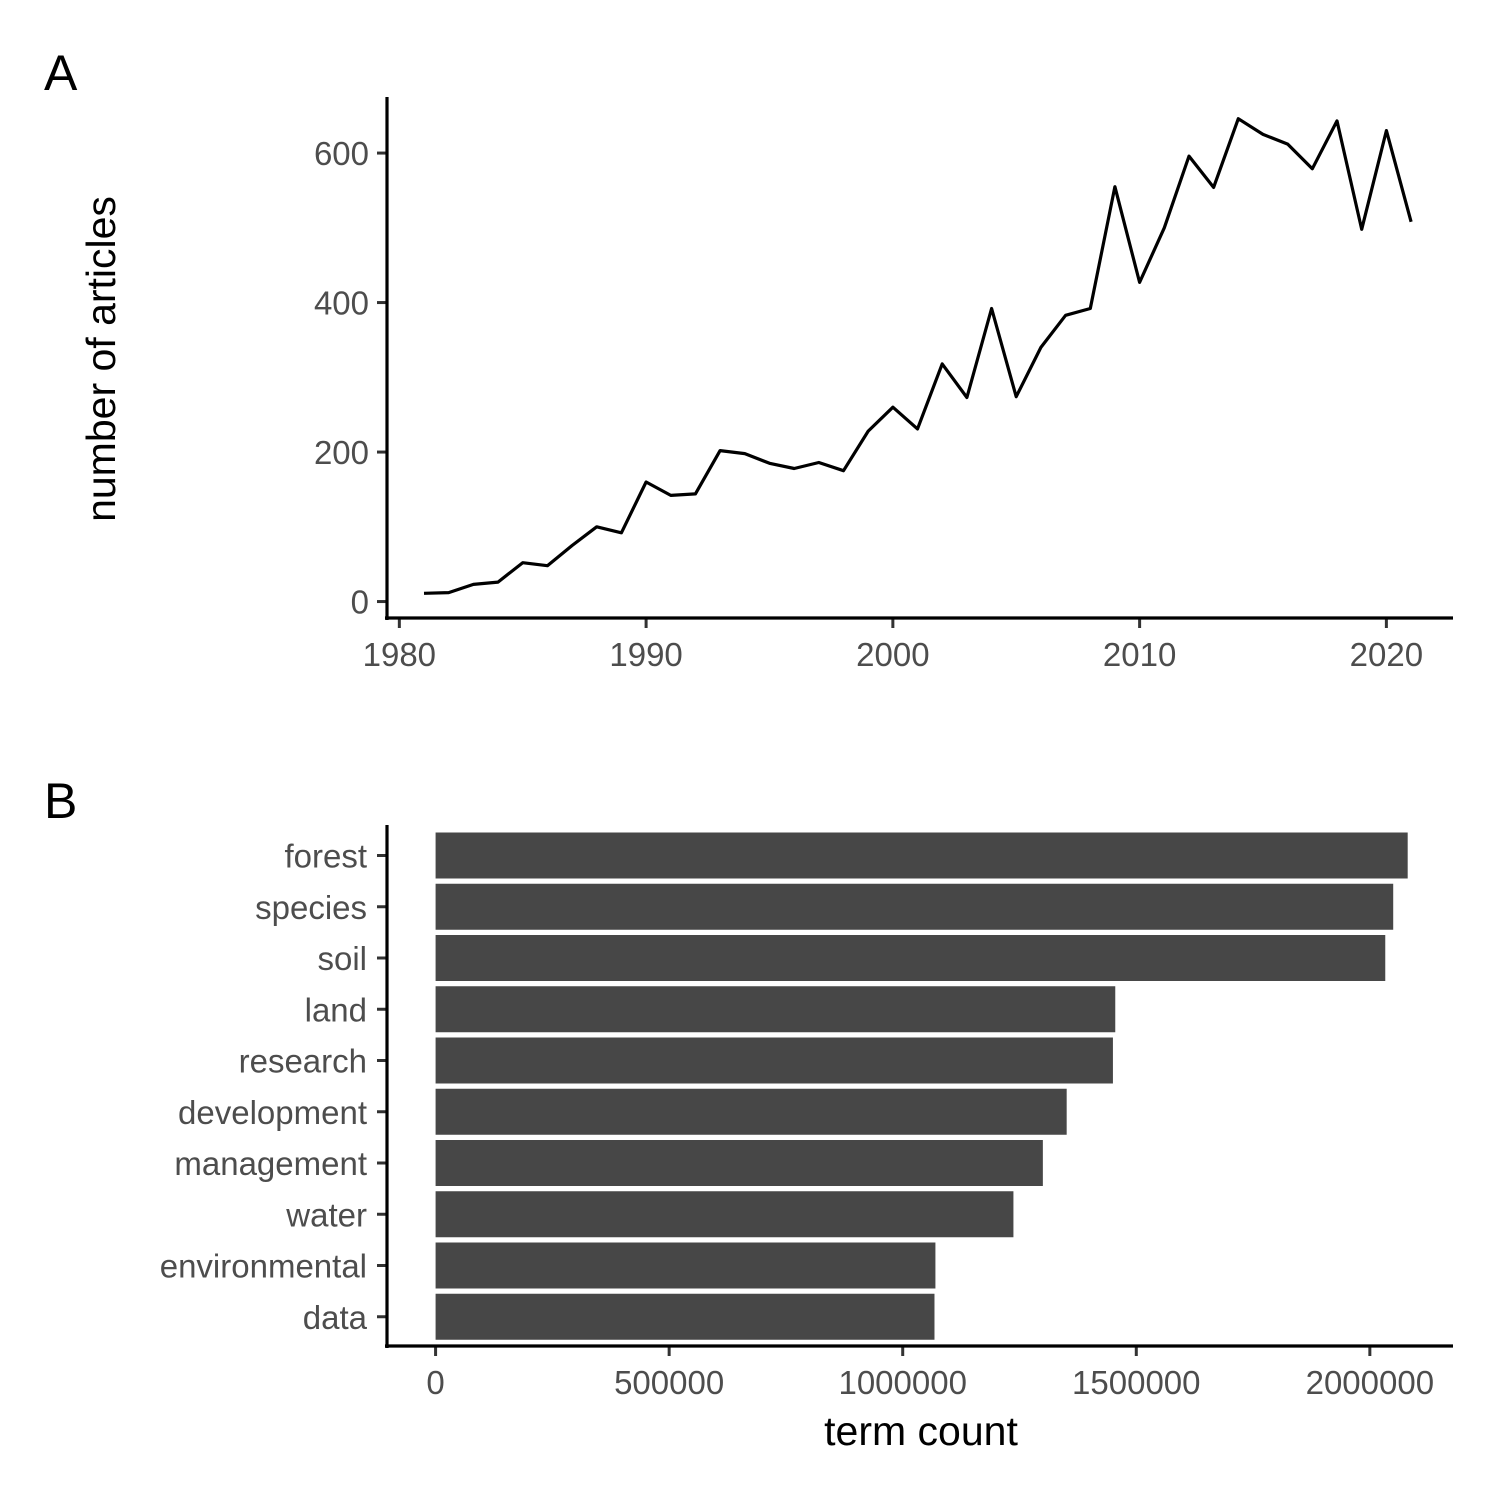 This screenshot has width=1500, height=1500. Describe the element at coordinates (342, 958) in the screenshot. I see `category-label-soil: soil` at that location.